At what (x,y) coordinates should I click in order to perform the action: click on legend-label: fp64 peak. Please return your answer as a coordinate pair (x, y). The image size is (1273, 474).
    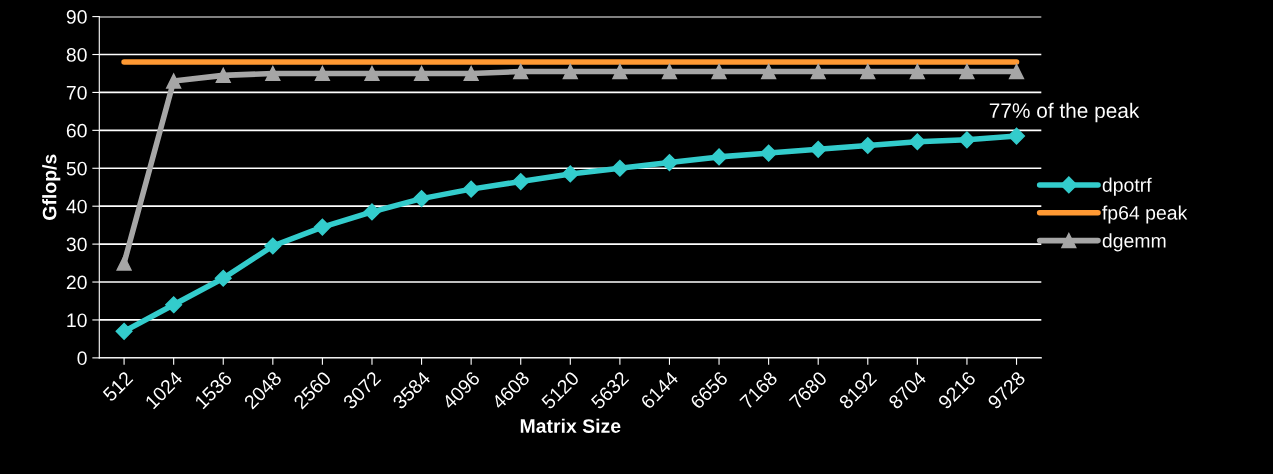
    Looking at the image, I should click on (1145, 214).